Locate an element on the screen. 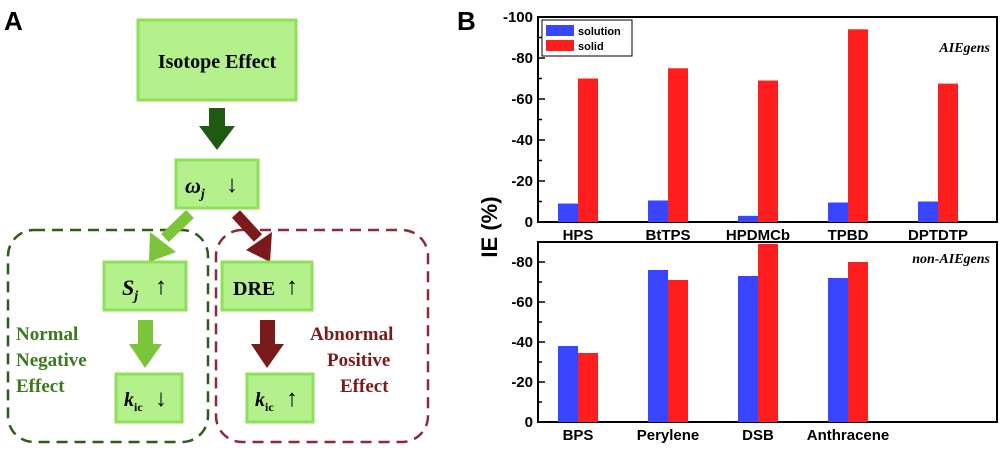 The image size is (1000, 450). bar-solid-dsb is located at coordinates (768, 333).